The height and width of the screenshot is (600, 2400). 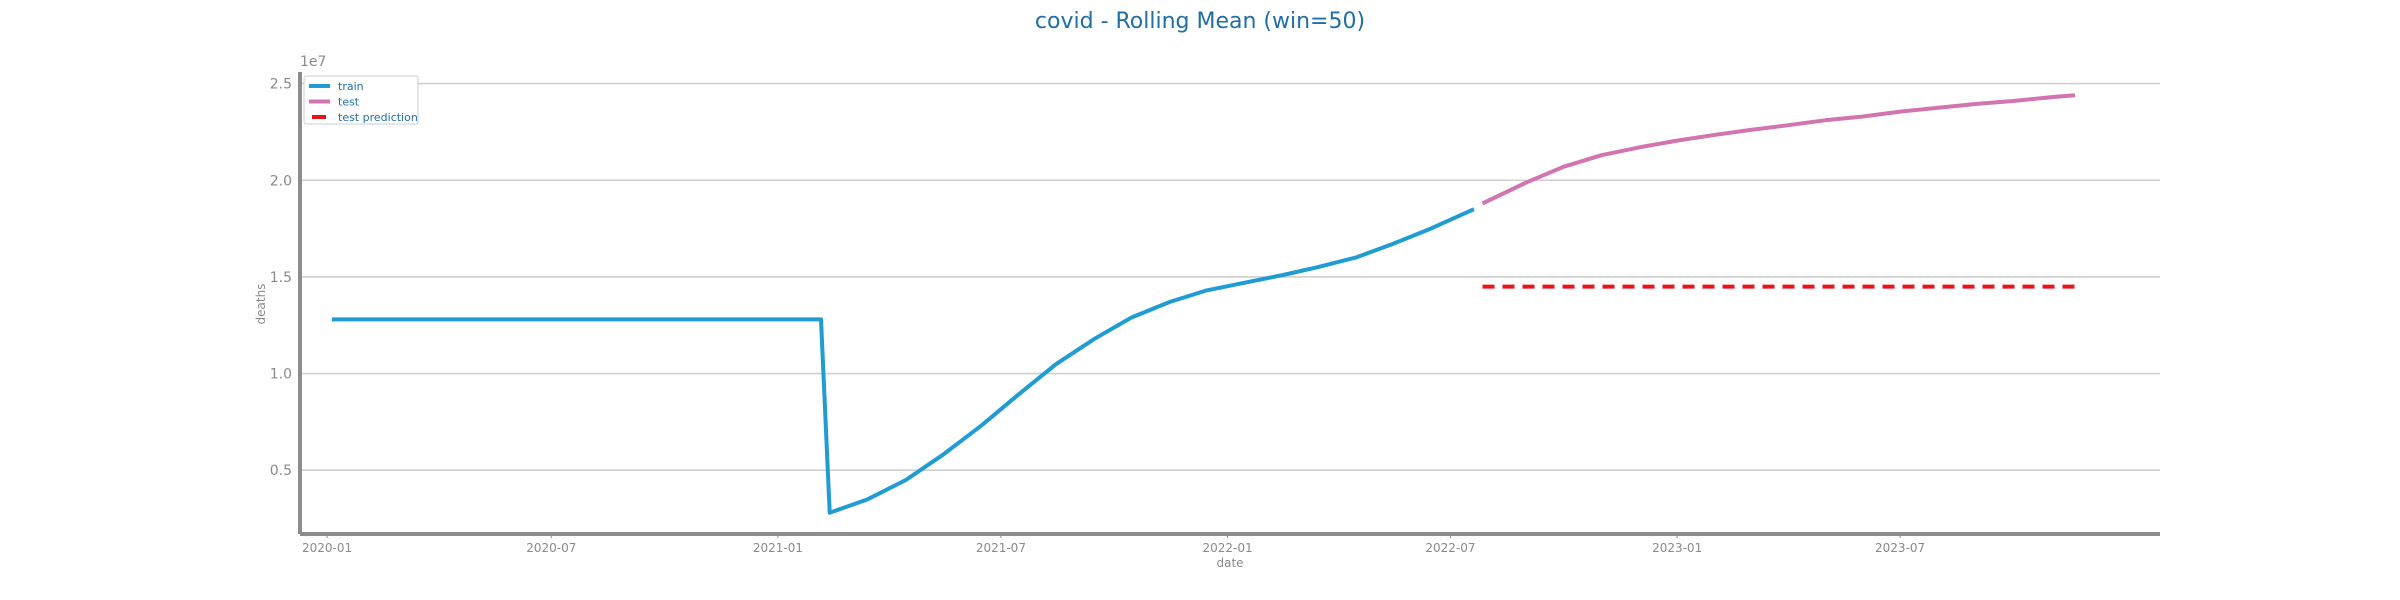 I want to click on x-axis-label: date, so click(x=1229, y=563).